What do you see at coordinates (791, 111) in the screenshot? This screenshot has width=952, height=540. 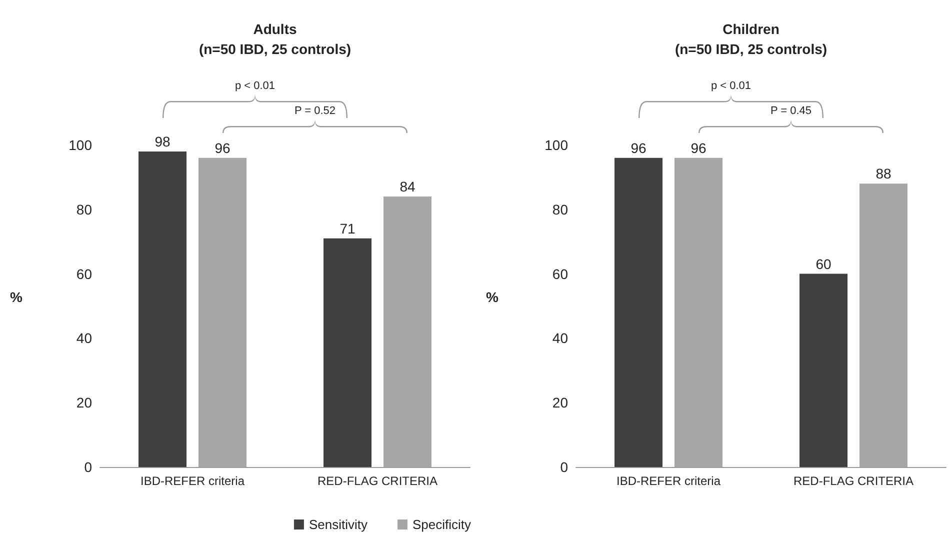 I see `text: P = 0.45` at bounding box center [791, 111].